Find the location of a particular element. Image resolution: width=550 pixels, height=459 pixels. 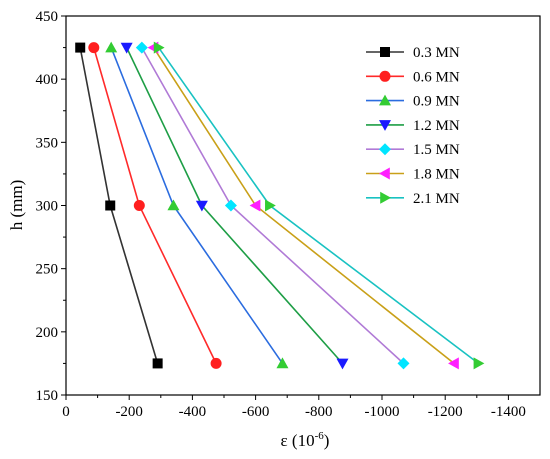

legend-label: 1.8 MN is located at coordinates (436, 175).